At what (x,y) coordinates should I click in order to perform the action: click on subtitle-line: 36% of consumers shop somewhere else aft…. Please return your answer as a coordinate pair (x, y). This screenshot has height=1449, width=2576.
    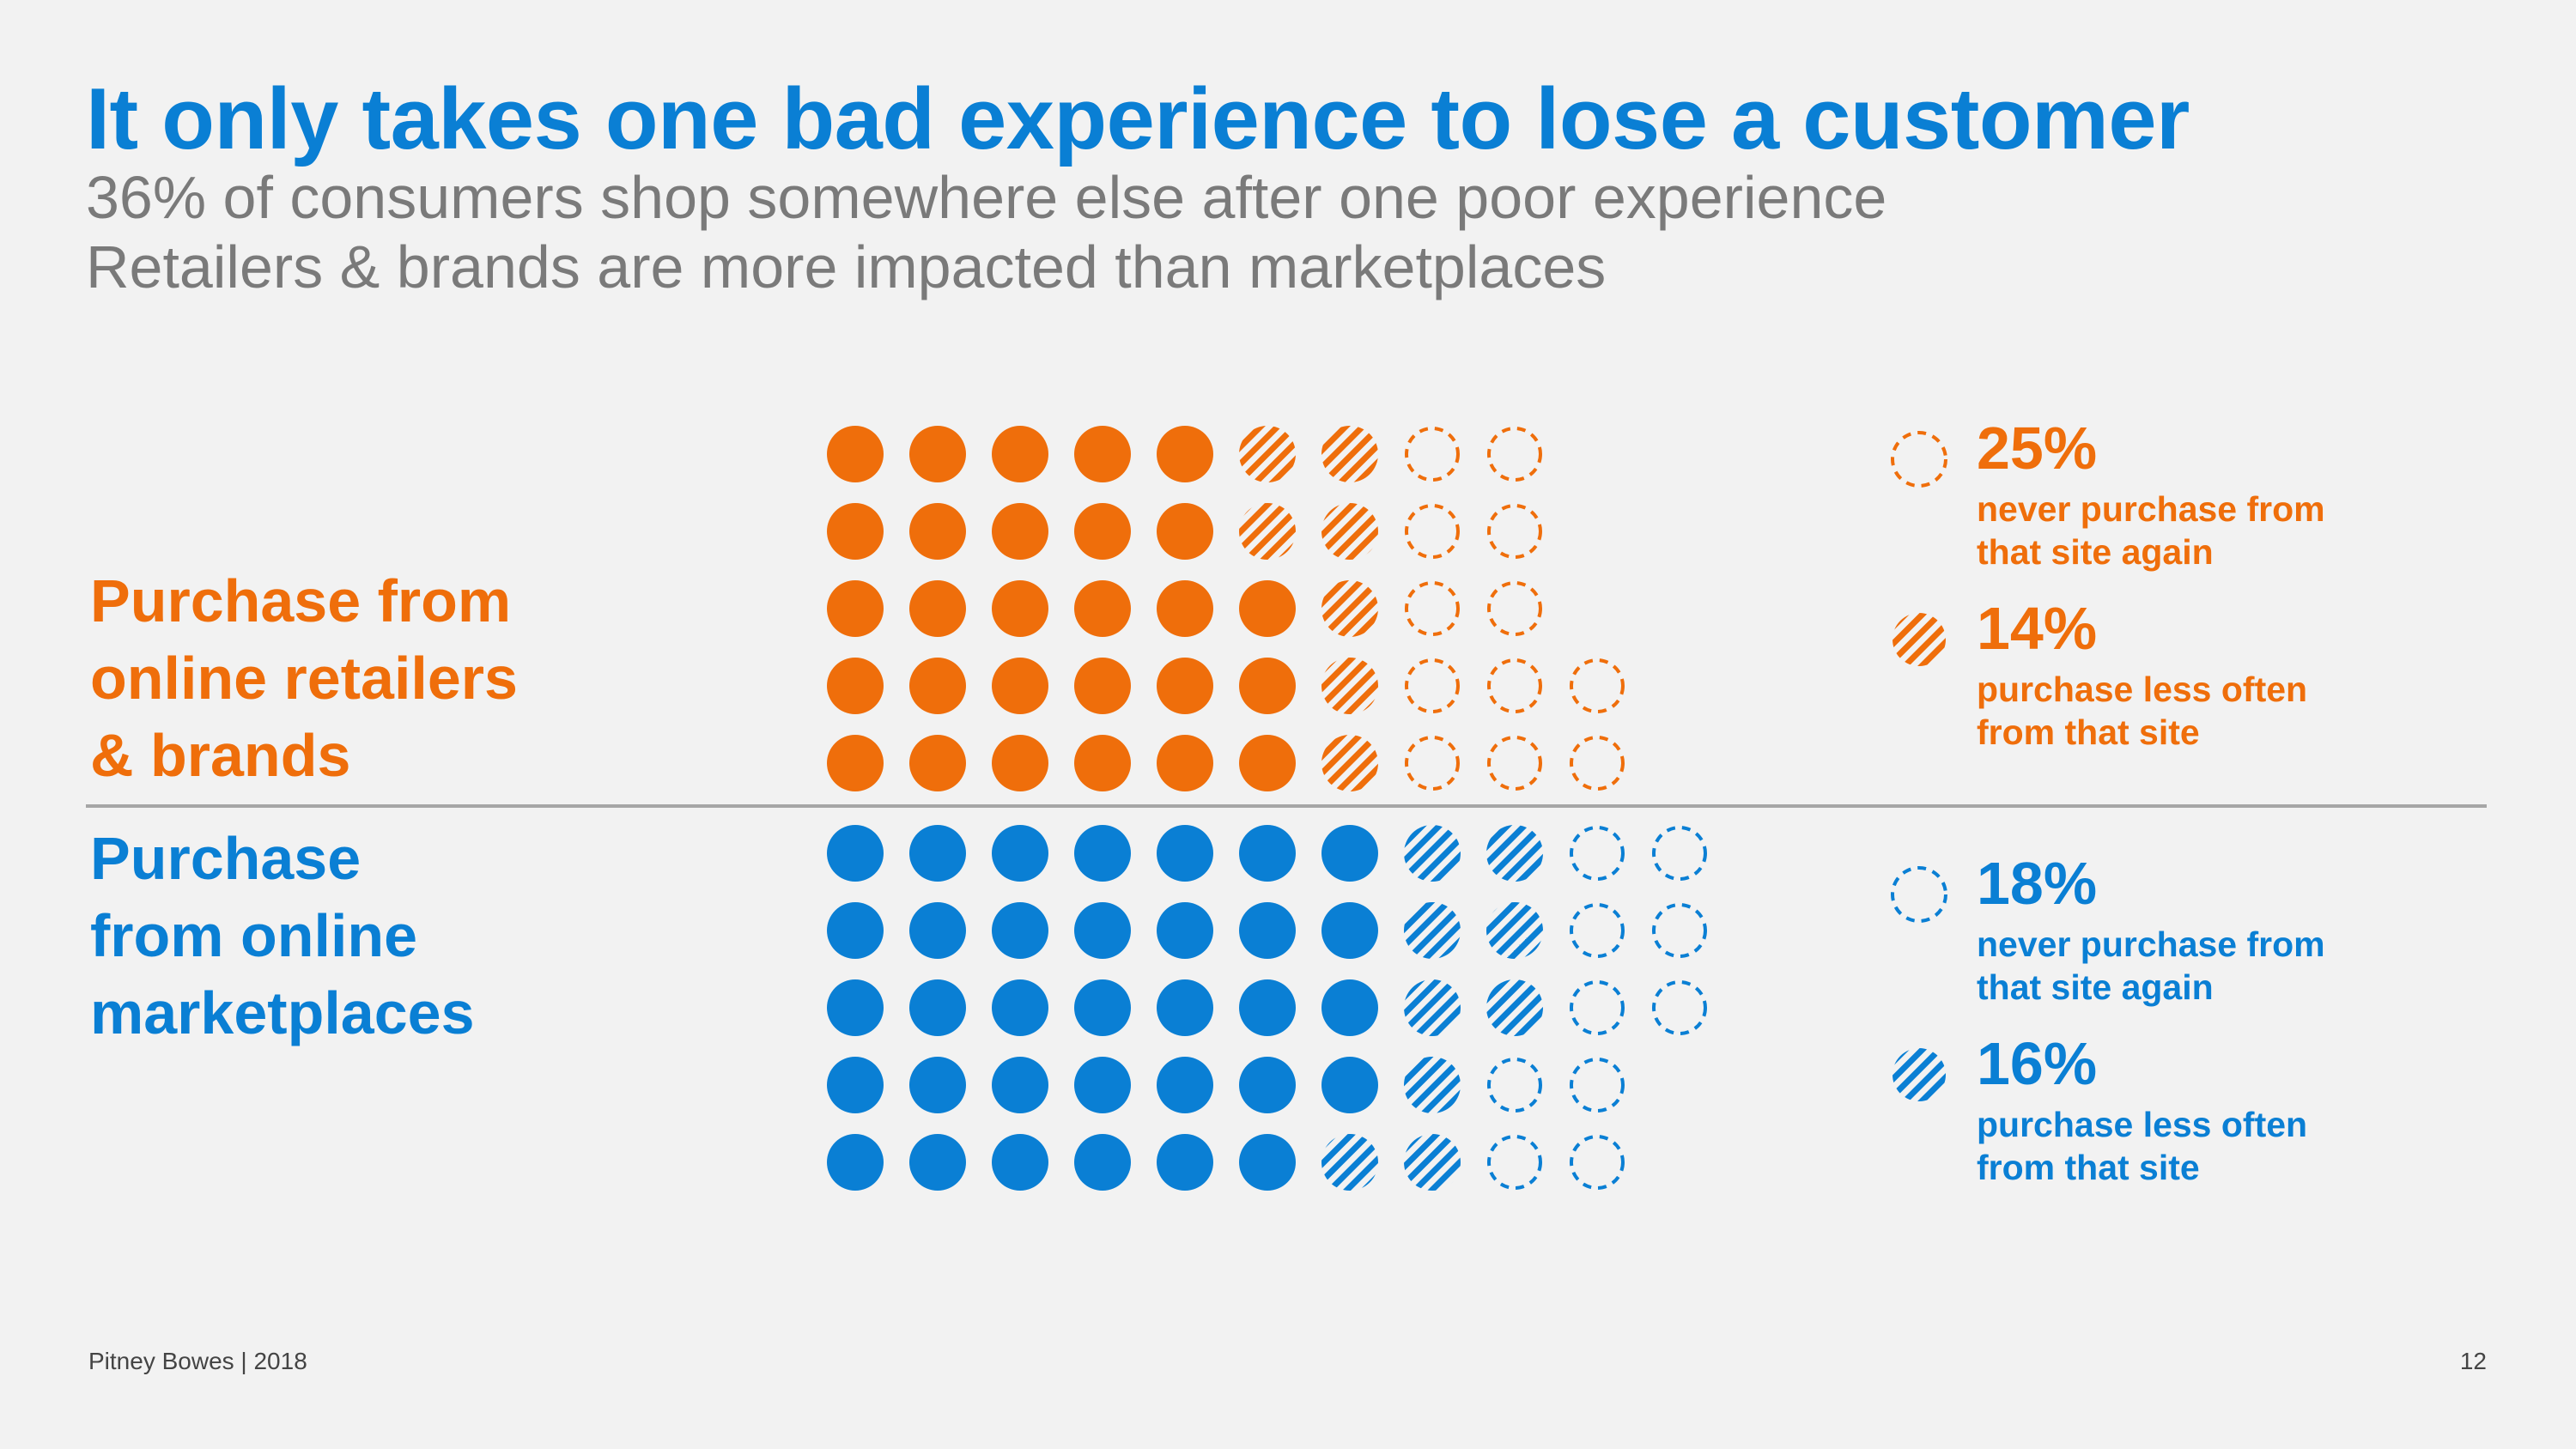
    Looking at the image, I should click on (987, 197).